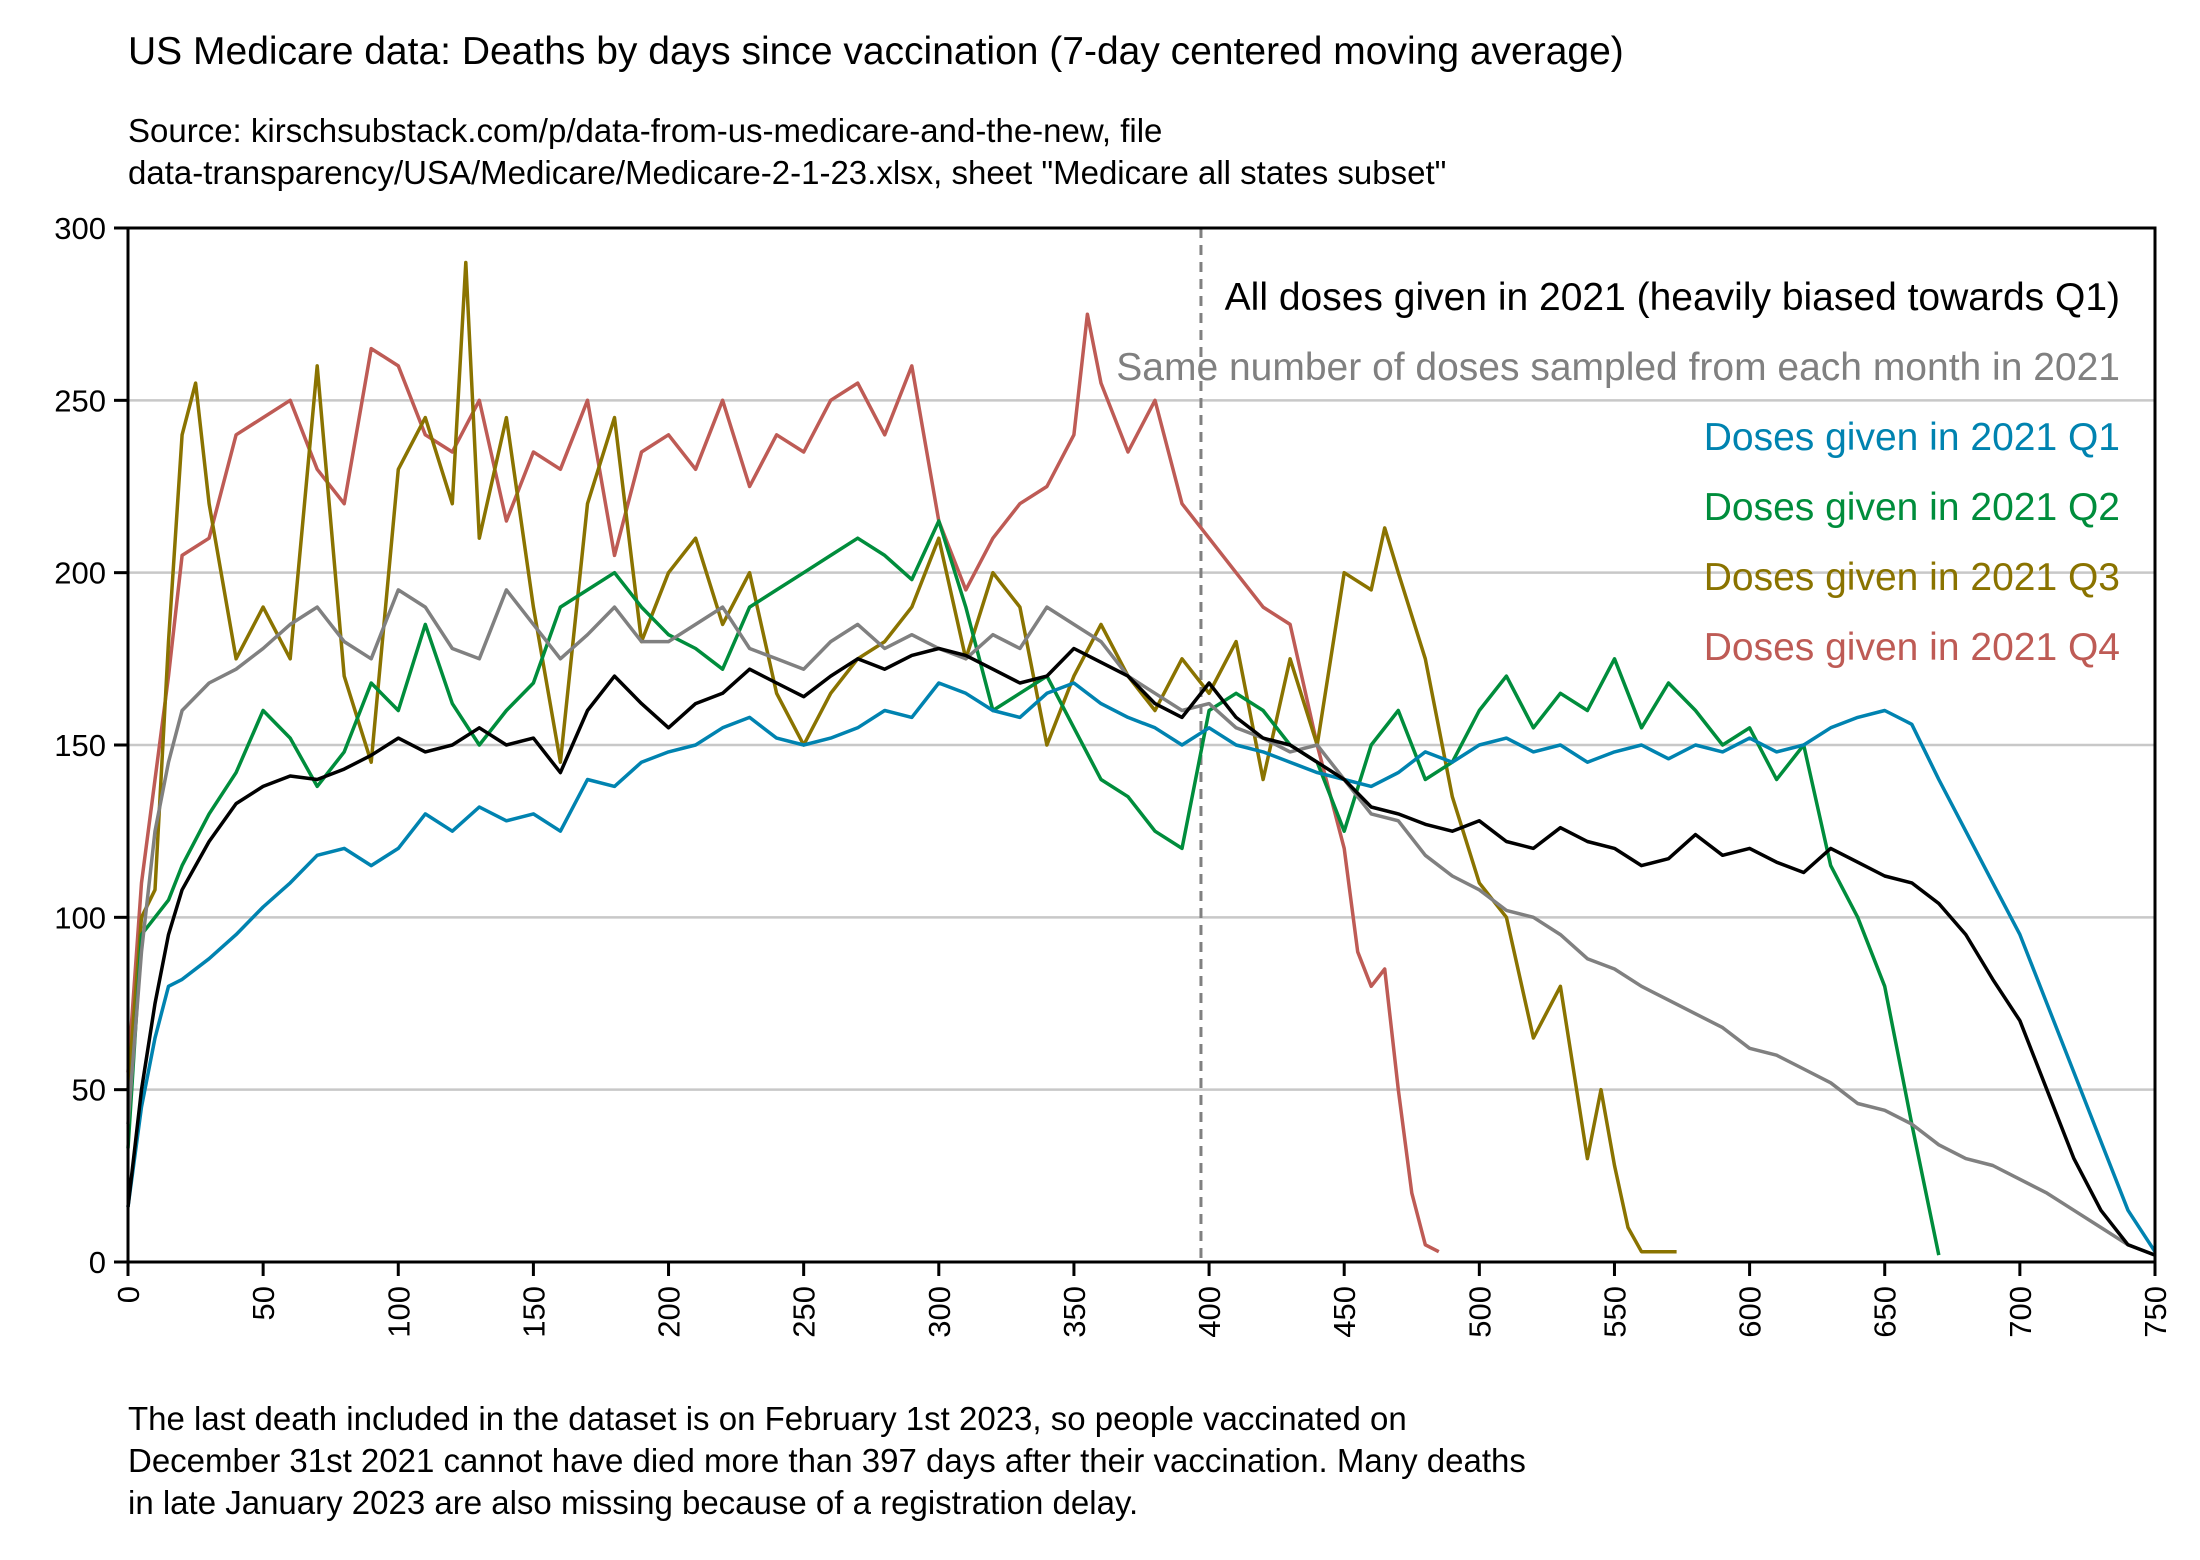  Describe the element at coordinates (2155, 1312) in the screenshot. I see `x-tick-label-750: 750` at that location.